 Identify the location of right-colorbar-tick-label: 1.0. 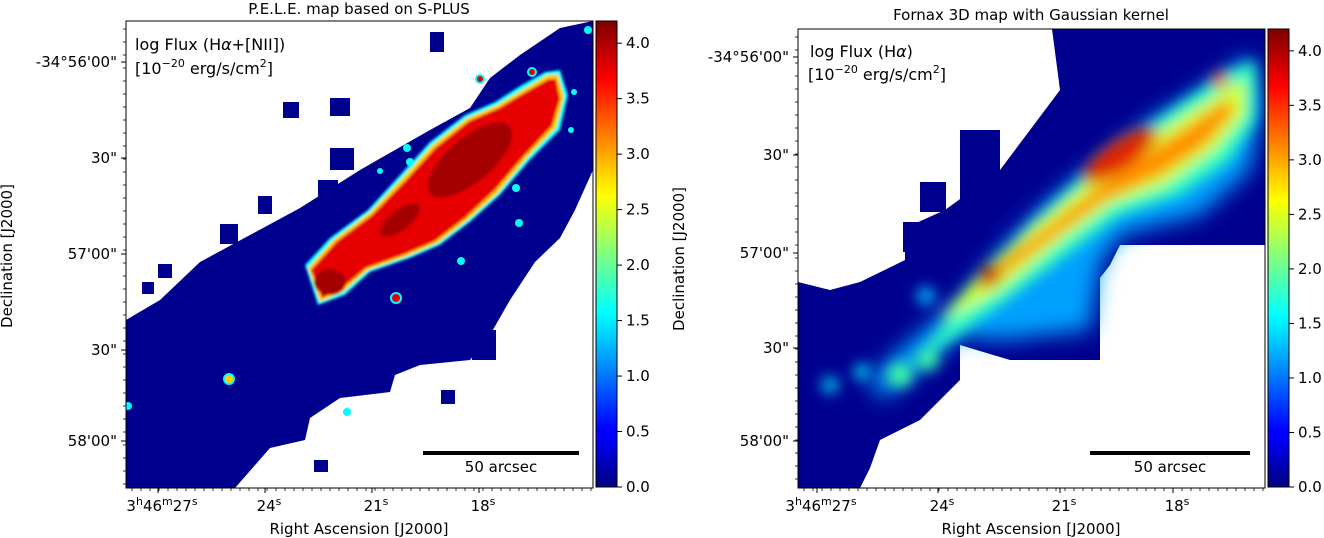
(1310, 378).